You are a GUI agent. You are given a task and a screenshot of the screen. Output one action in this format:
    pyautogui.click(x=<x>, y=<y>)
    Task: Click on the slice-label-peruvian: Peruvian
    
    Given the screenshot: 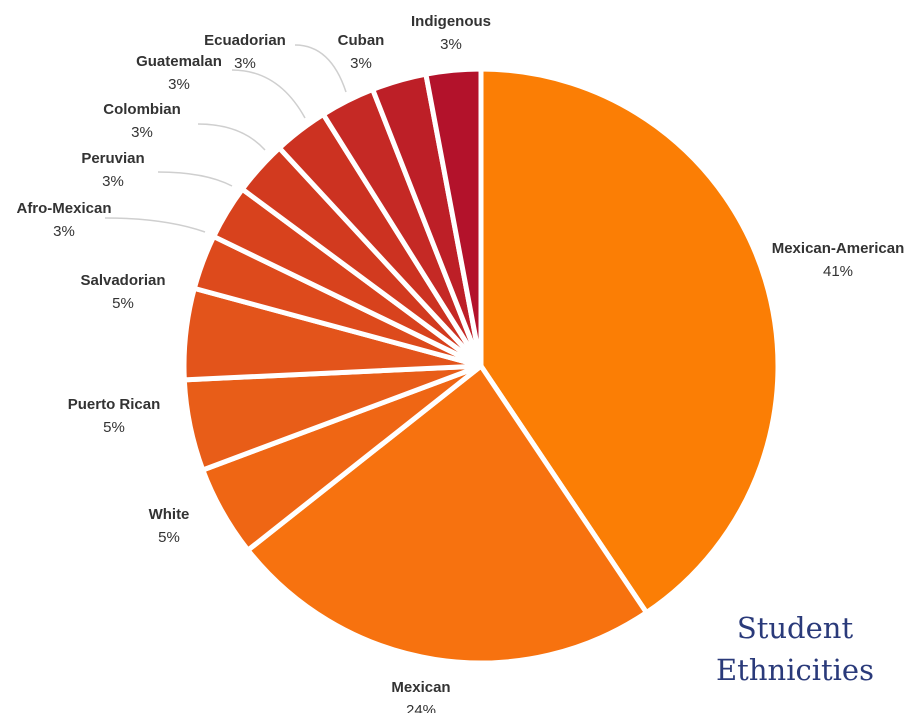 What is the action you would take?
    pyautogui.click(x=112, y=158)
    